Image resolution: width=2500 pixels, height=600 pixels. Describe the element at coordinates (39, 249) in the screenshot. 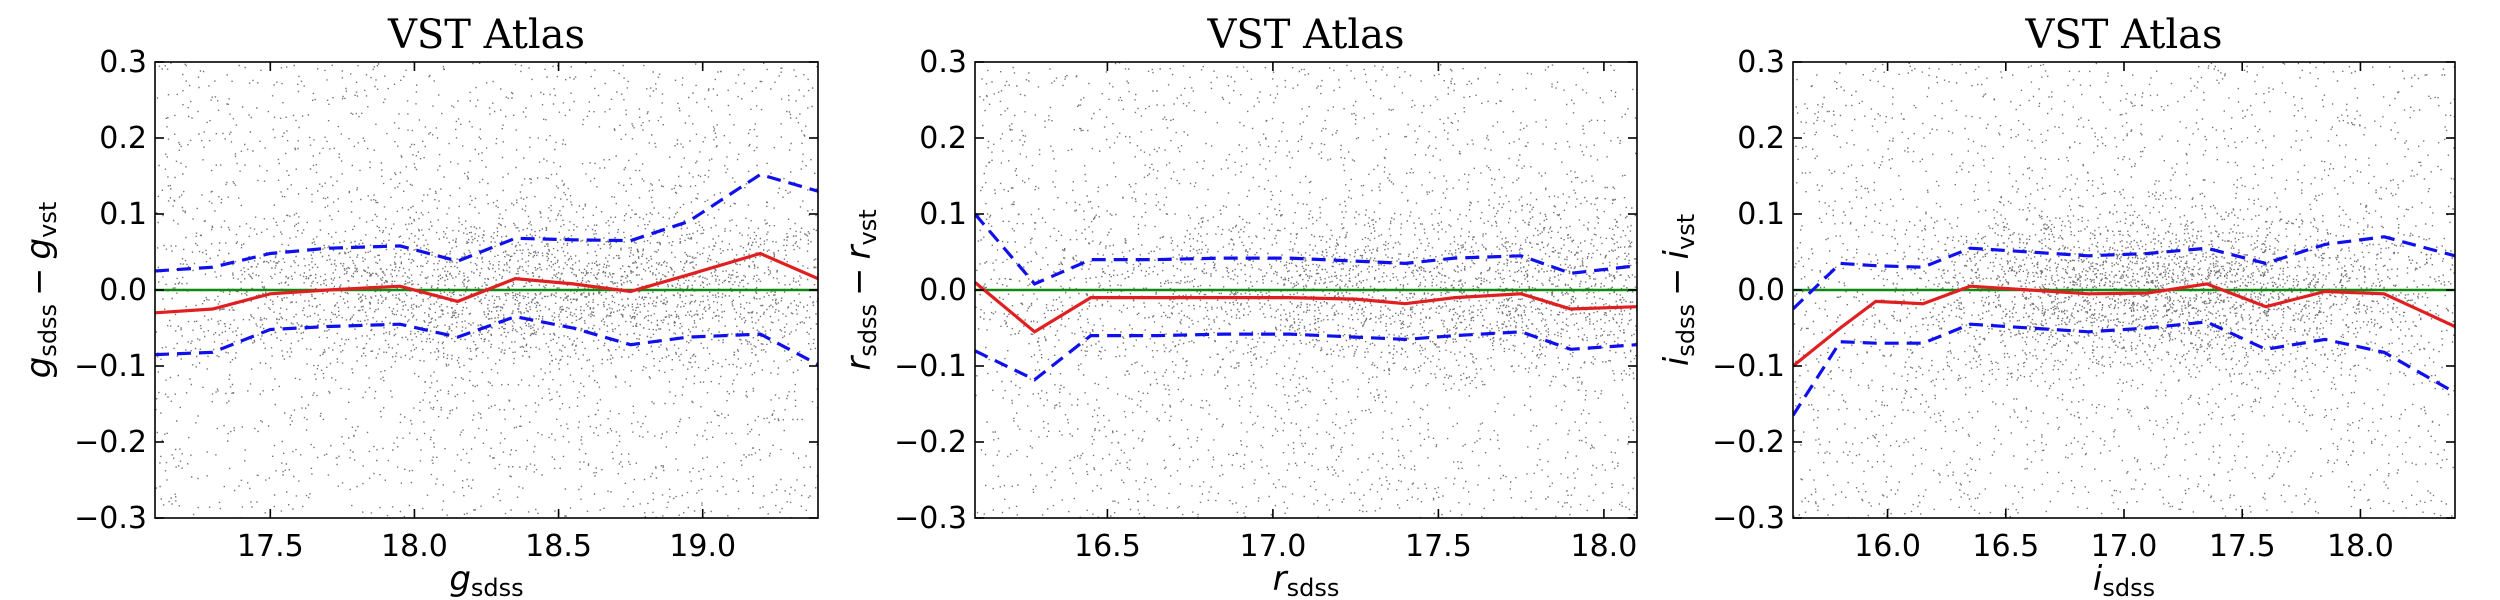

I see `y-axis-variable-2: g` at that location.